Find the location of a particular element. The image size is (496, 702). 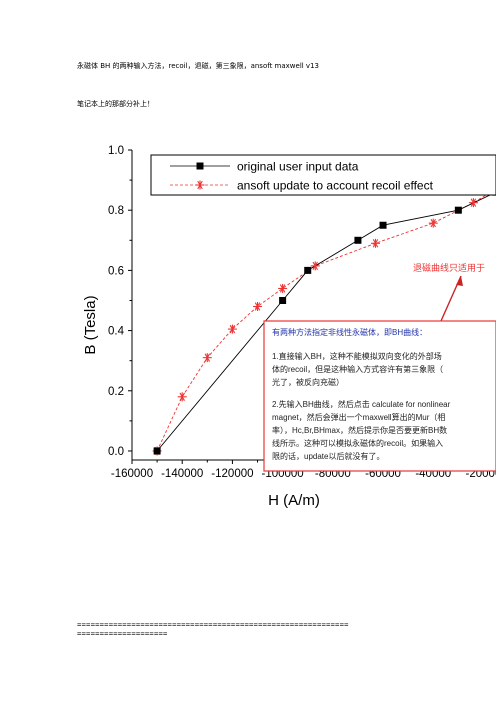

y-tick-label: 1.0 is located at coordinates (116, 151).